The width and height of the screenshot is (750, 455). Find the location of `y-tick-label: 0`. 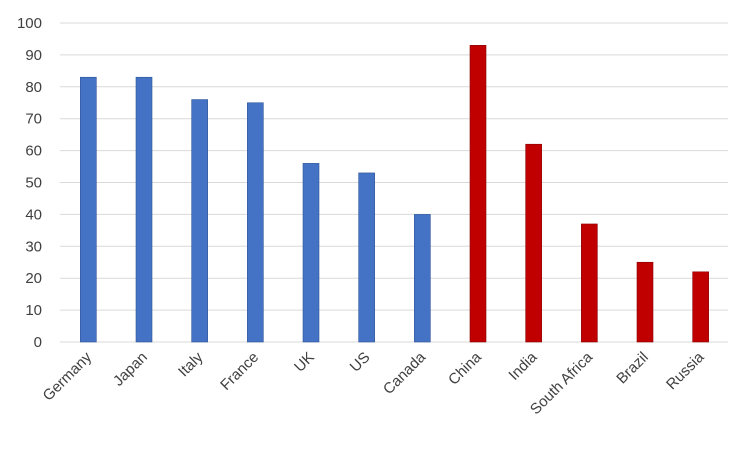

y-tick-label: 0 is located at coordinates (38, 342).